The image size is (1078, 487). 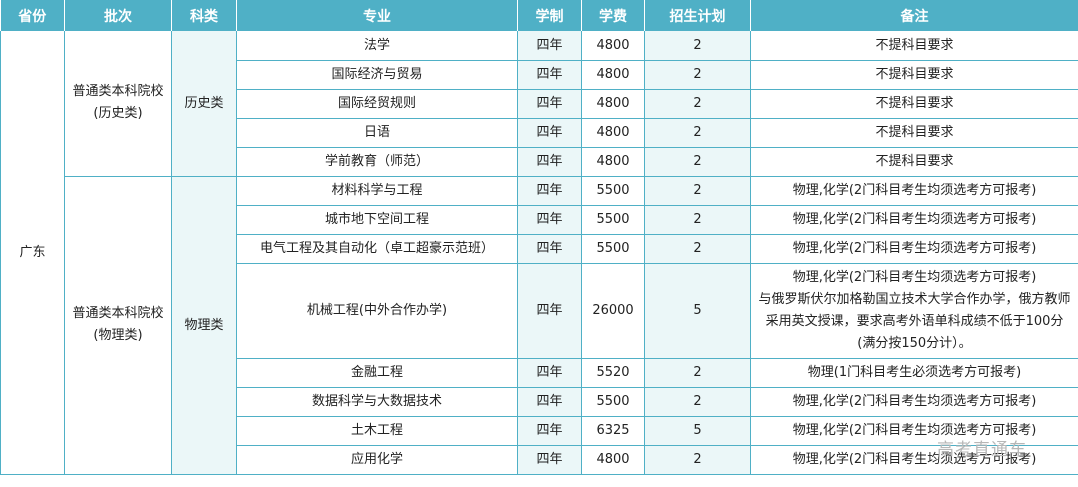 What do you see at coordinates (613, 373) in the screenshot?
I see `fee-cell: 5520` at bounding box center [613, 373].